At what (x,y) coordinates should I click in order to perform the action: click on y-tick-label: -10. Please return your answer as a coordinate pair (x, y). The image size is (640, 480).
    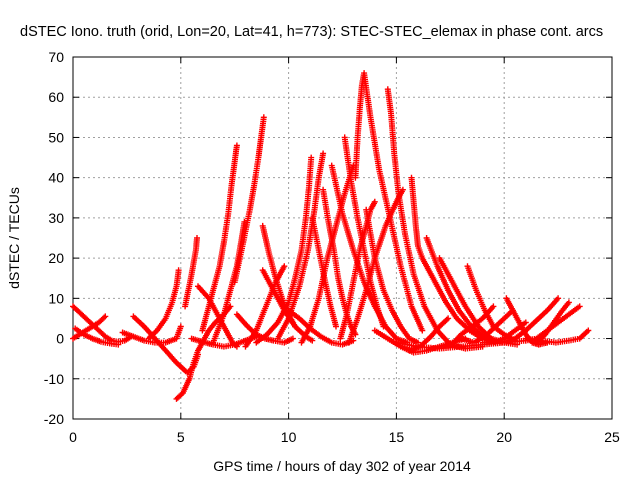
    Looking at the image, I should click on (54, 379).